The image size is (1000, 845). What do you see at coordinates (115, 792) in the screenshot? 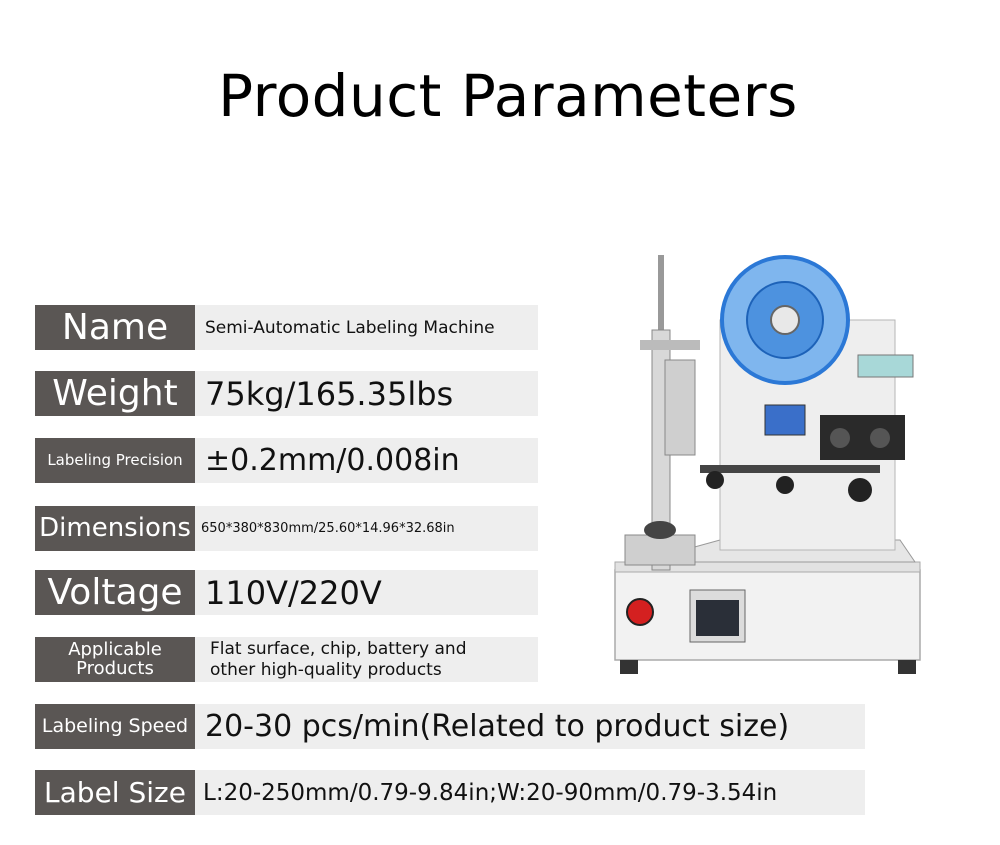
I see `param-label-label-size: Label Size` at bounding box center [115, 792].